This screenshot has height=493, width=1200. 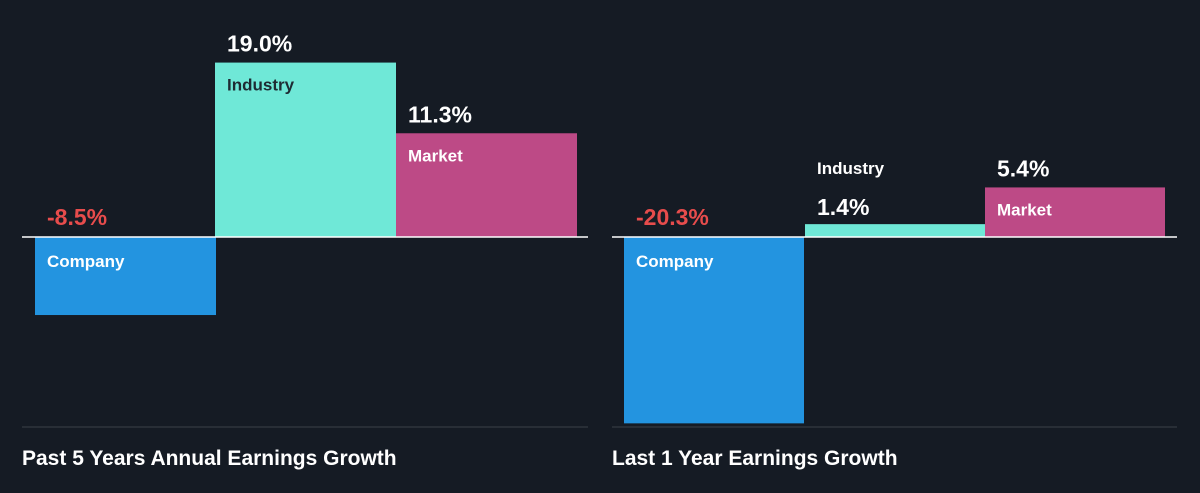 What do you see at coordinates (672, 217) in the screenshot?
I see `value-label-company: -20.3%` at bounding box center [672, 217].